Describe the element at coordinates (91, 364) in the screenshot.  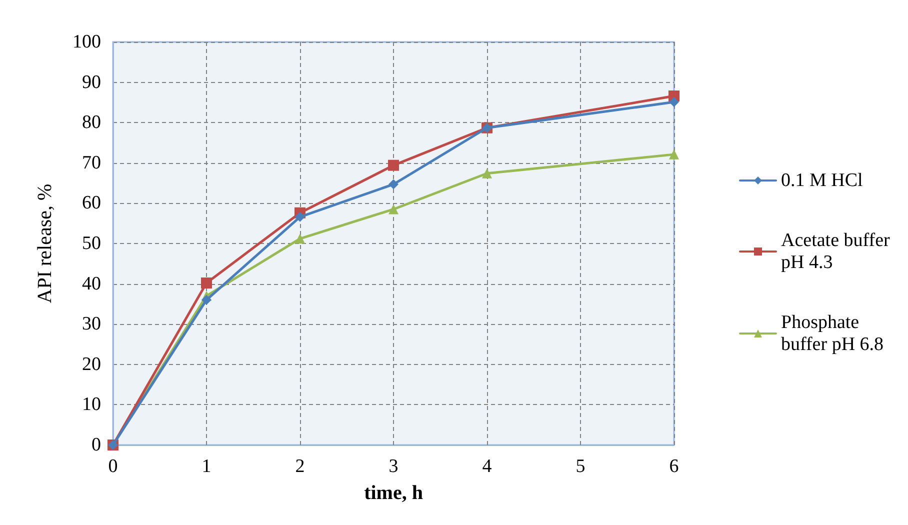
I see `y-tick-label: 20` at that location.